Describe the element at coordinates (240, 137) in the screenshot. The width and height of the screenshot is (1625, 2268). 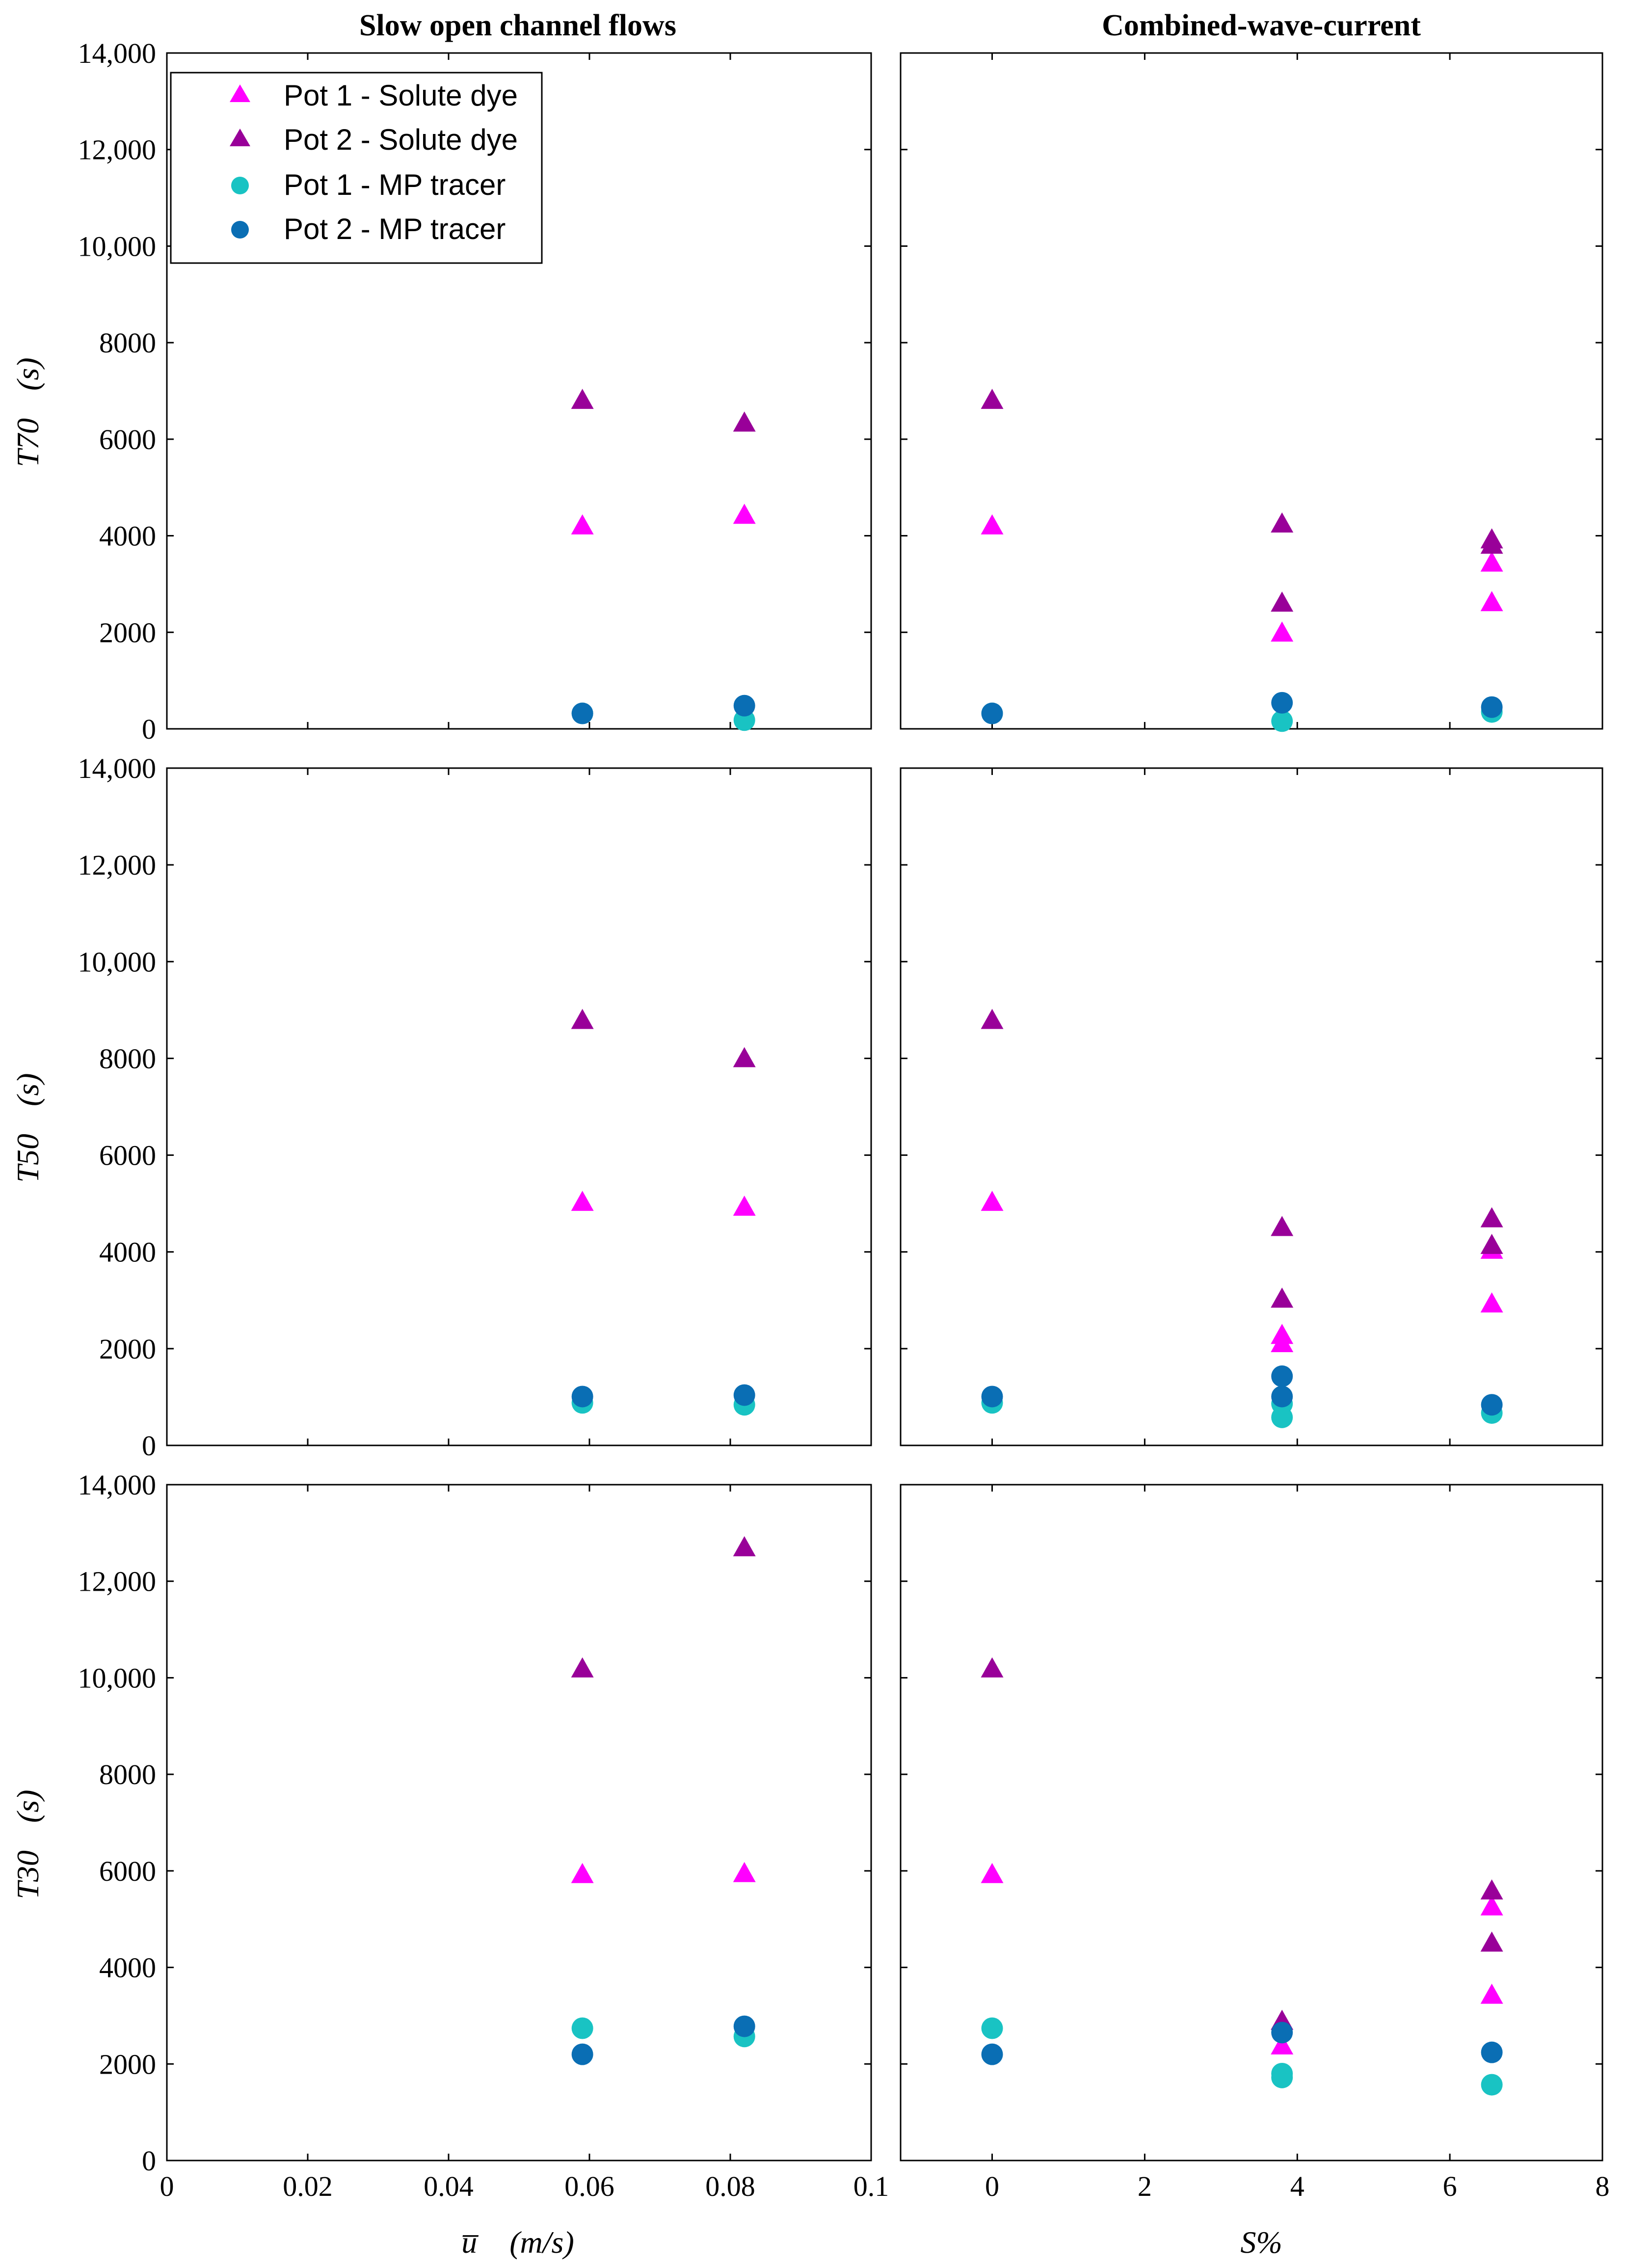
I see `legend-marker-pot2-dye` at that location.